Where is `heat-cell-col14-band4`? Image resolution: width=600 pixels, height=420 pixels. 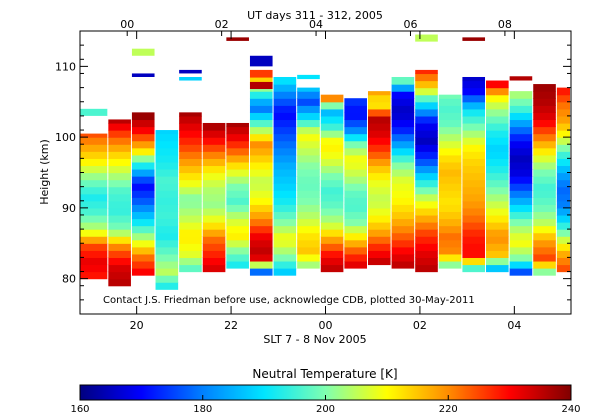
heat-cell-col14-band4 is located at coordinates (426, 240).